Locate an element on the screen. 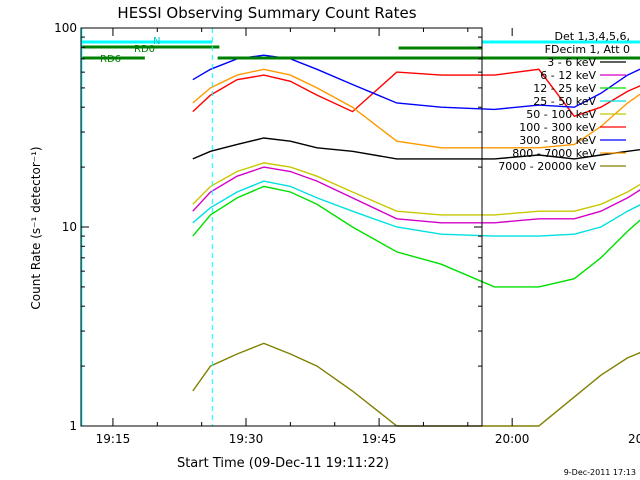  legend-header-line-2: FDecim 1, Att 0 is located at coordinates (587, 49).